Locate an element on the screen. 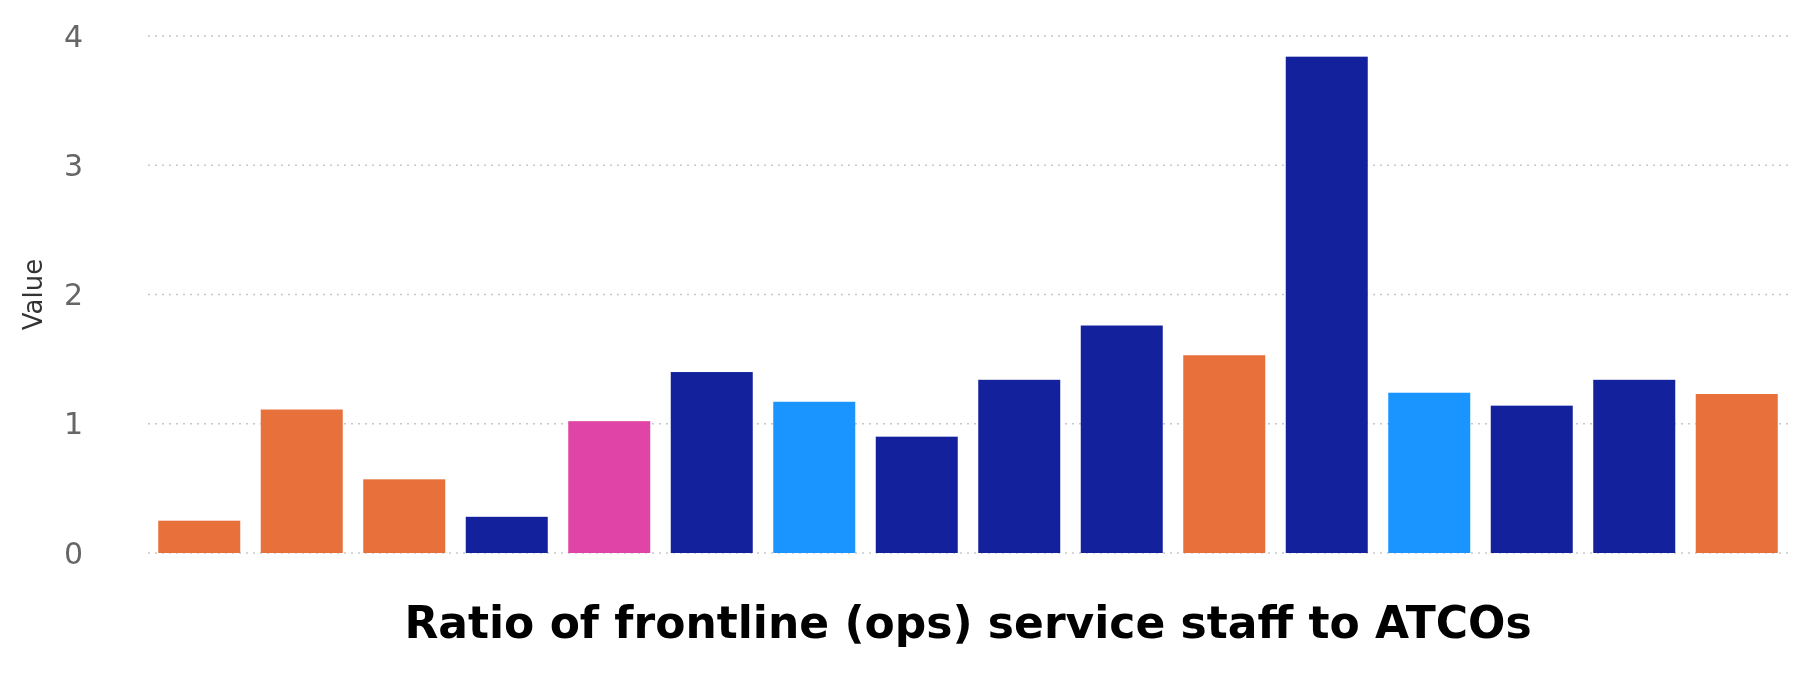 Image resolution: width=1809 pixels, height=675 pixels. y-tick-label: 1 is located at coordinates (73, 424).